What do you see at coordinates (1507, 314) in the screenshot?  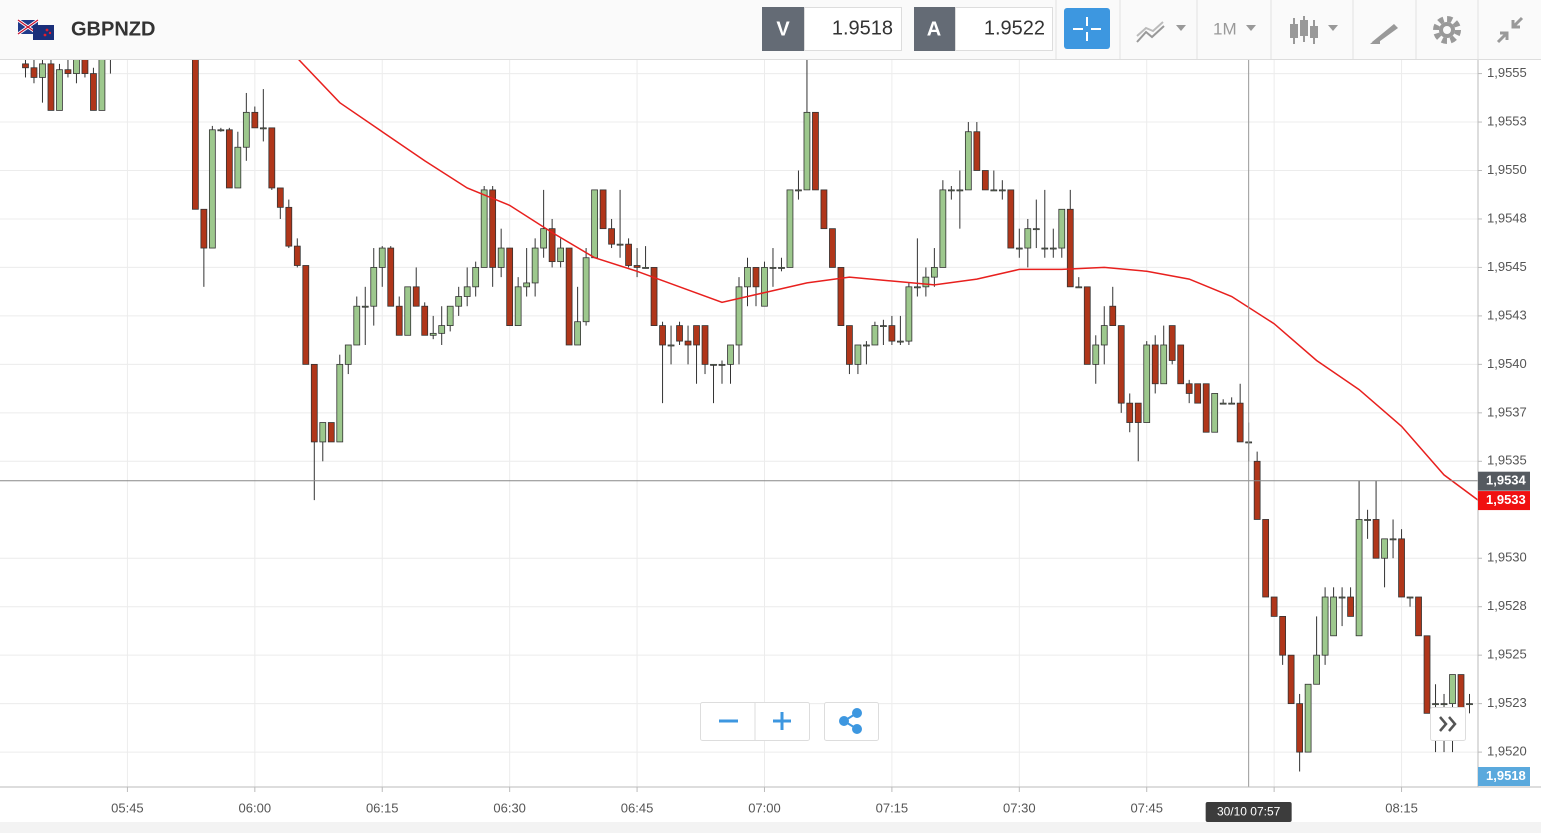 I see `y-tick-label: 1,9543` at bounding box center [1507, 314].